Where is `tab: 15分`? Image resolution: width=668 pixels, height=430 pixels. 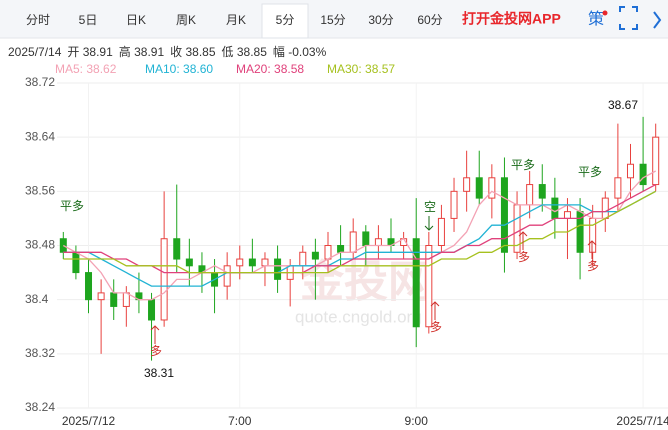 tab: 15分 is located at coordinates (332, 20).